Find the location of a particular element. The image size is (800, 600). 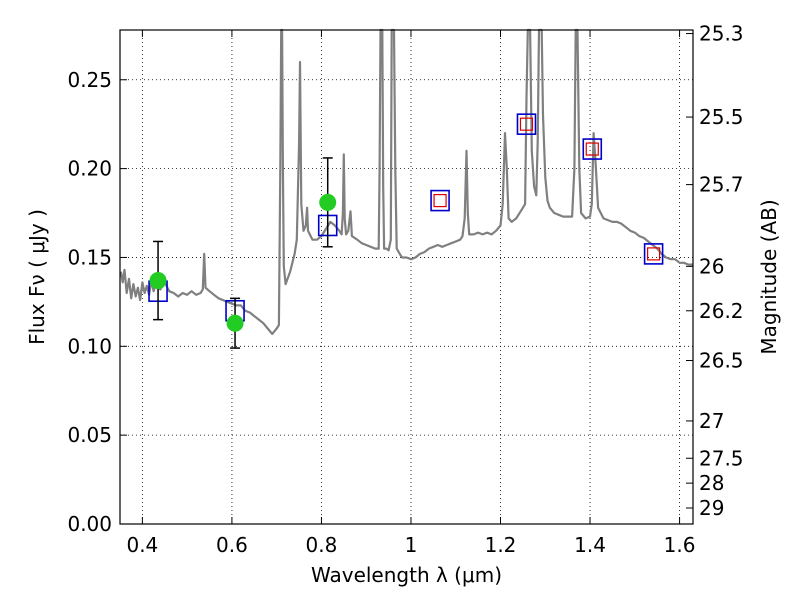

x-tick-label: 0.8 is located at coordinates (322, 545).